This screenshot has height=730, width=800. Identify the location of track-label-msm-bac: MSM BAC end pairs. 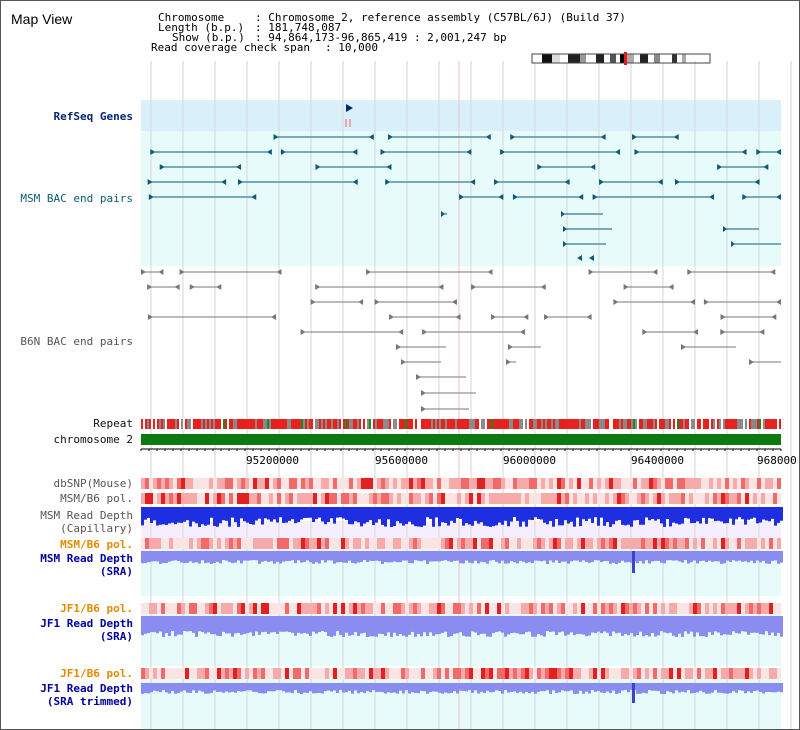
(76, 198).